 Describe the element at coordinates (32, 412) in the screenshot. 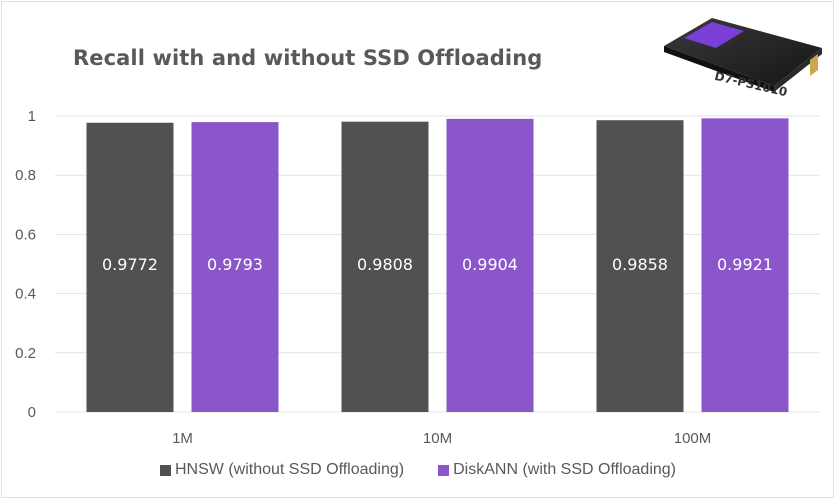

I see `y-tick-label: 0` at that location.